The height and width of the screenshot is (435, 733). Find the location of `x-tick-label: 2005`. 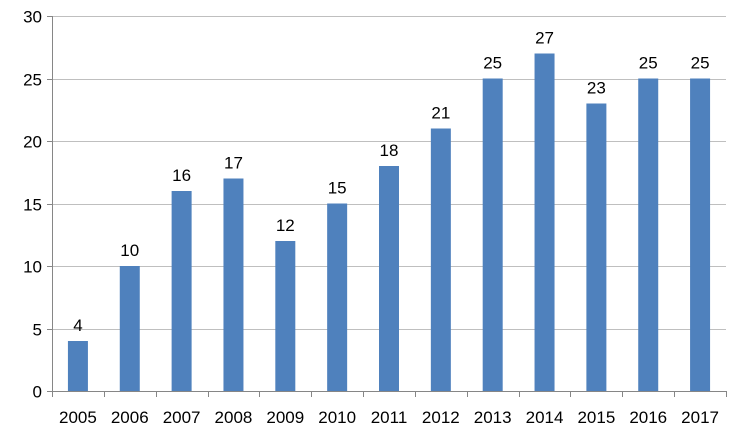

x-tick-label: 2005 is located at coordinates (78, 417).